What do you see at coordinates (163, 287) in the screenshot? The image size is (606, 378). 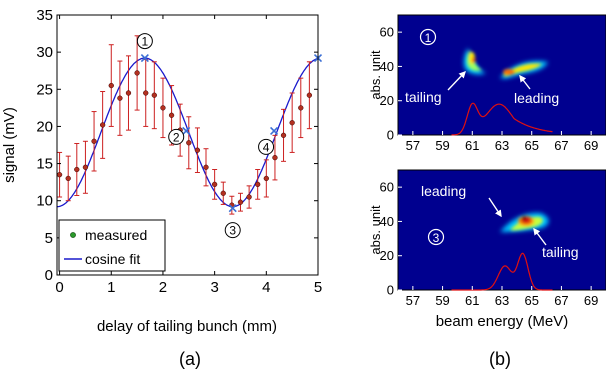 I see `x-tick-label: 2` at bounding box center [163, 287].